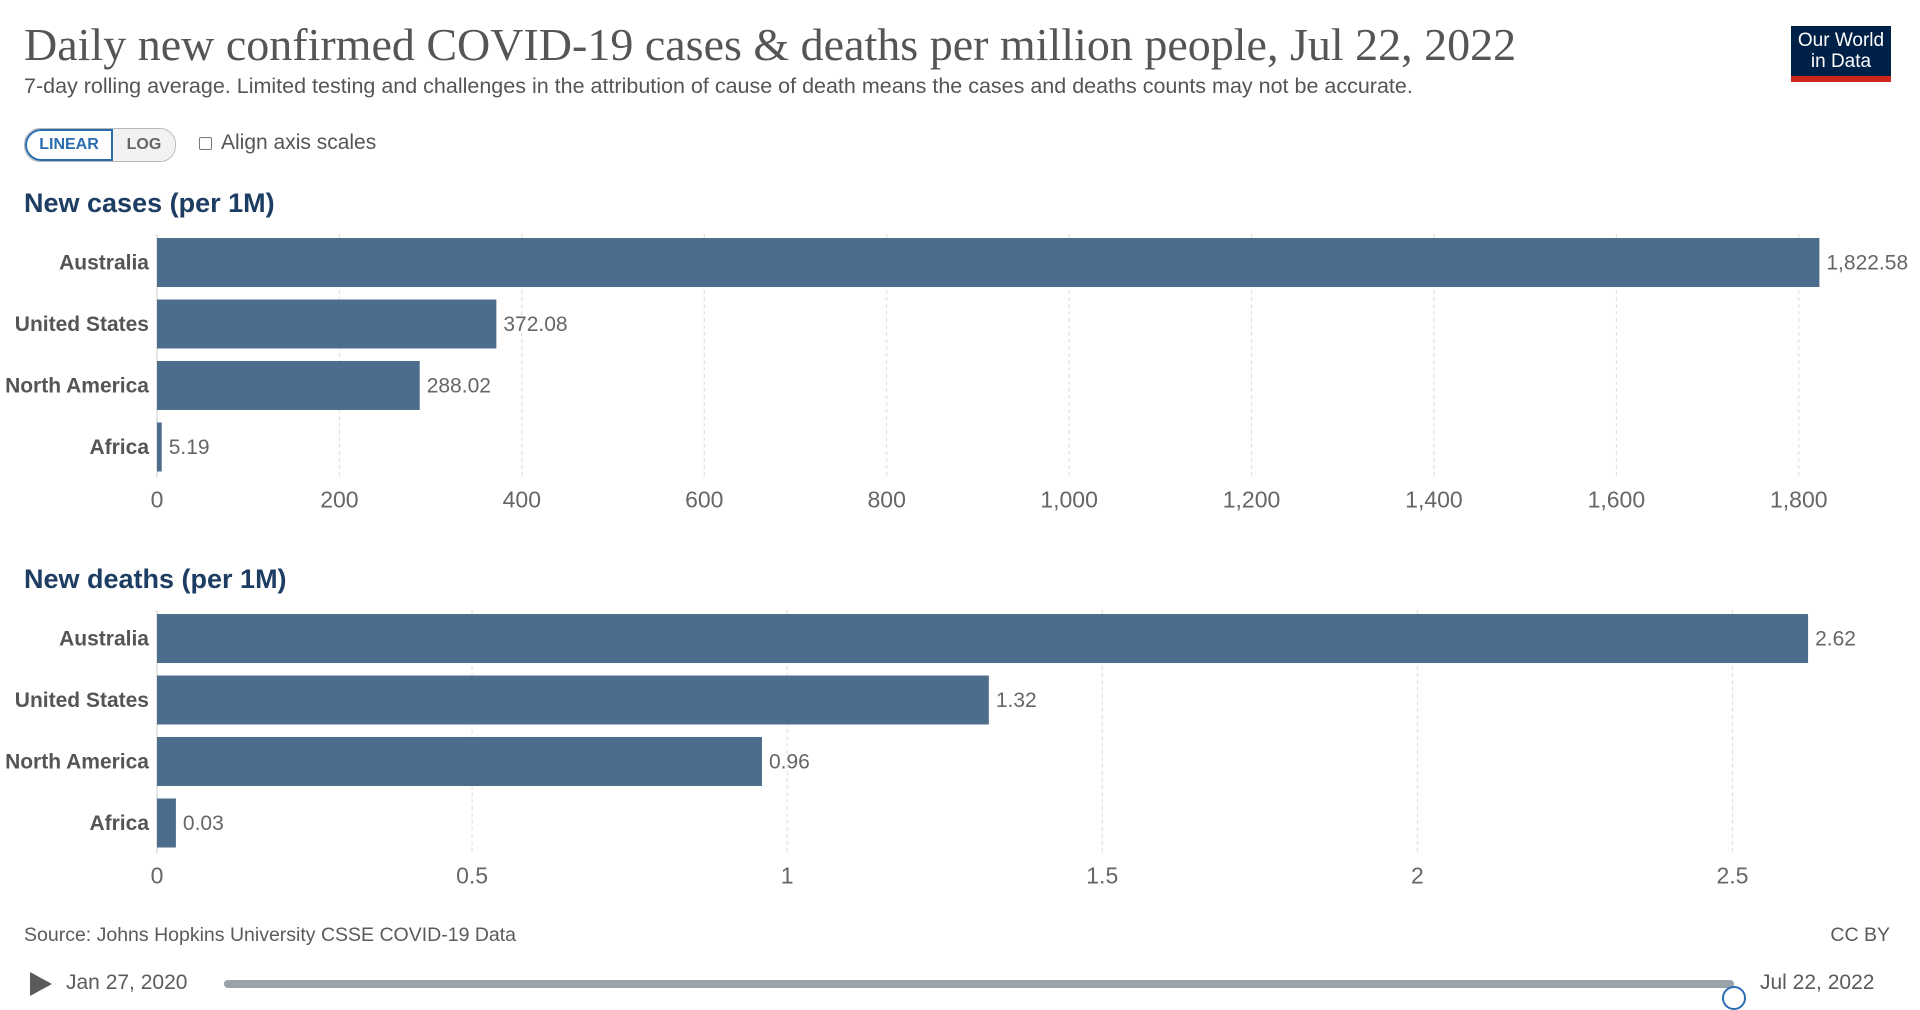  What do you see at coordinates (1252, 500) in the screenshot?
I see `tick-label: 1,200` at bounding box center [1252, 500].